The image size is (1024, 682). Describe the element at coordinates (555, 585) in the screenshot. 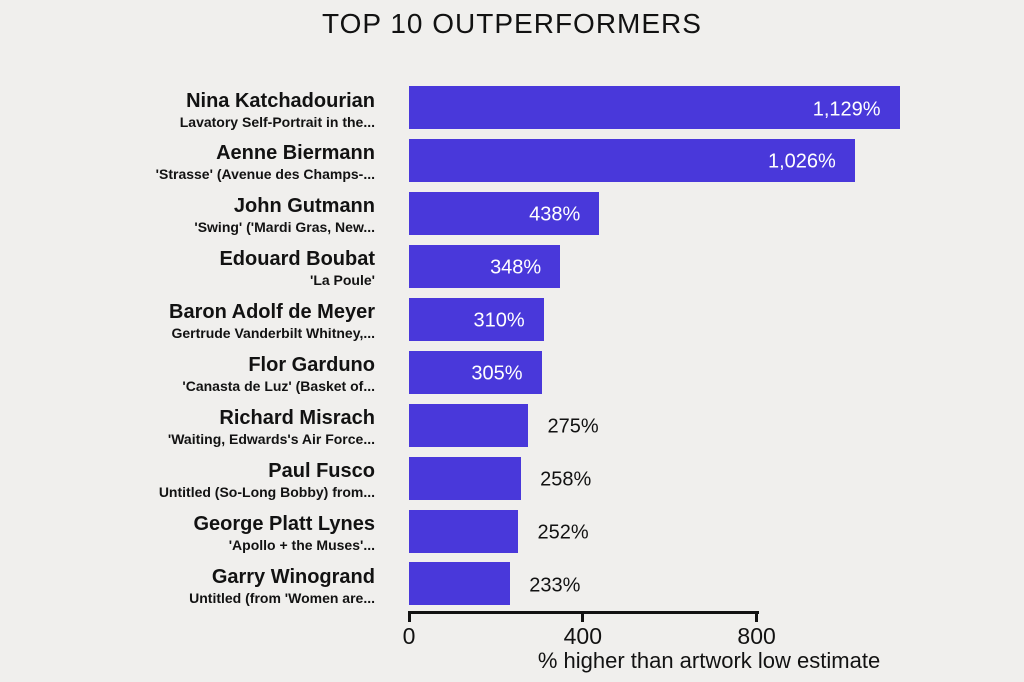

I see `bar-value-label: 233%` at that location.